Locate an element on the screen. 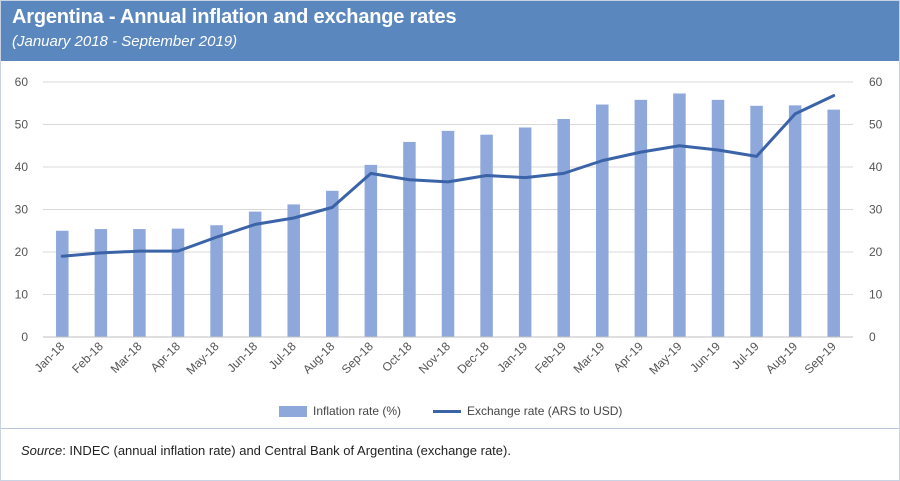  x-tick-label: Aug-18 is located at coordinates (318, 357).